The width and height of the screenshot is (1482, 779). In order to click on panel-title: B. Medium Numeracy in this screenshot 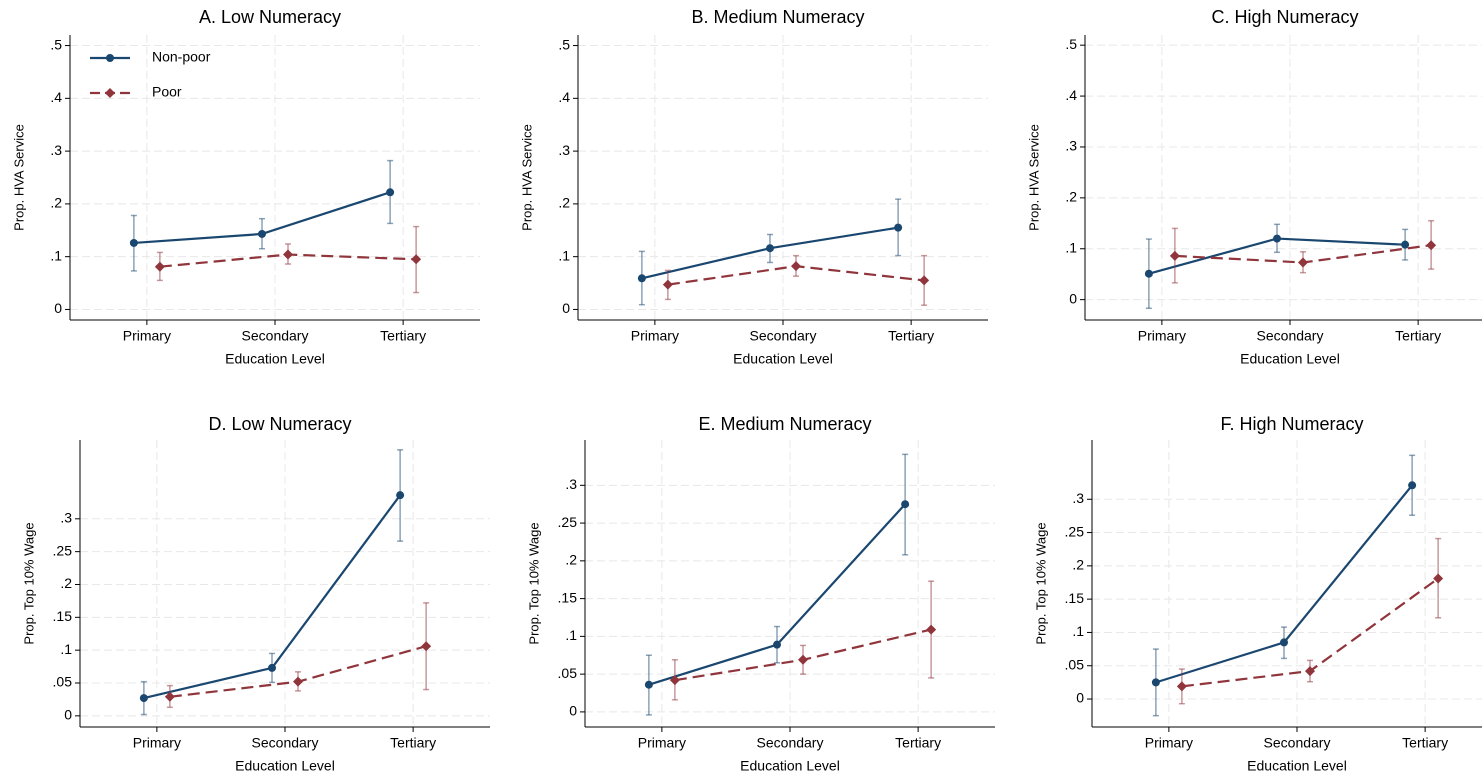, I will do `click(777, 17)`.